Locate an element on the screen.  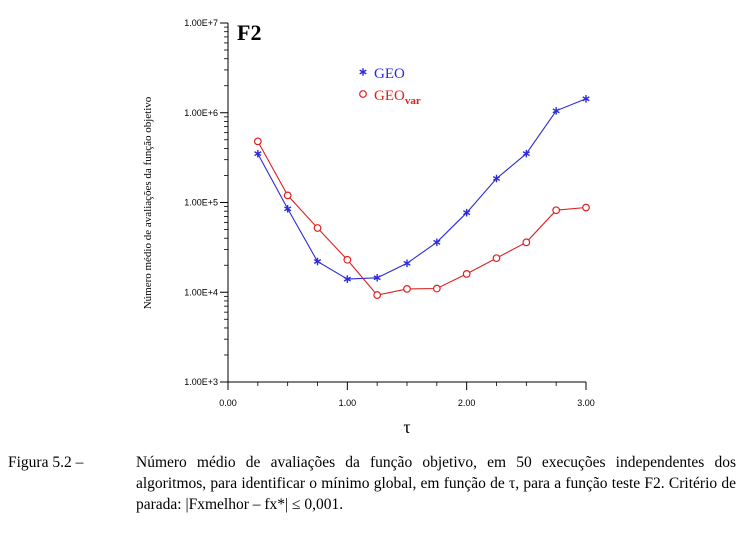
y-tick-label: 1.00E+6 is located at coordinates (201, 113).